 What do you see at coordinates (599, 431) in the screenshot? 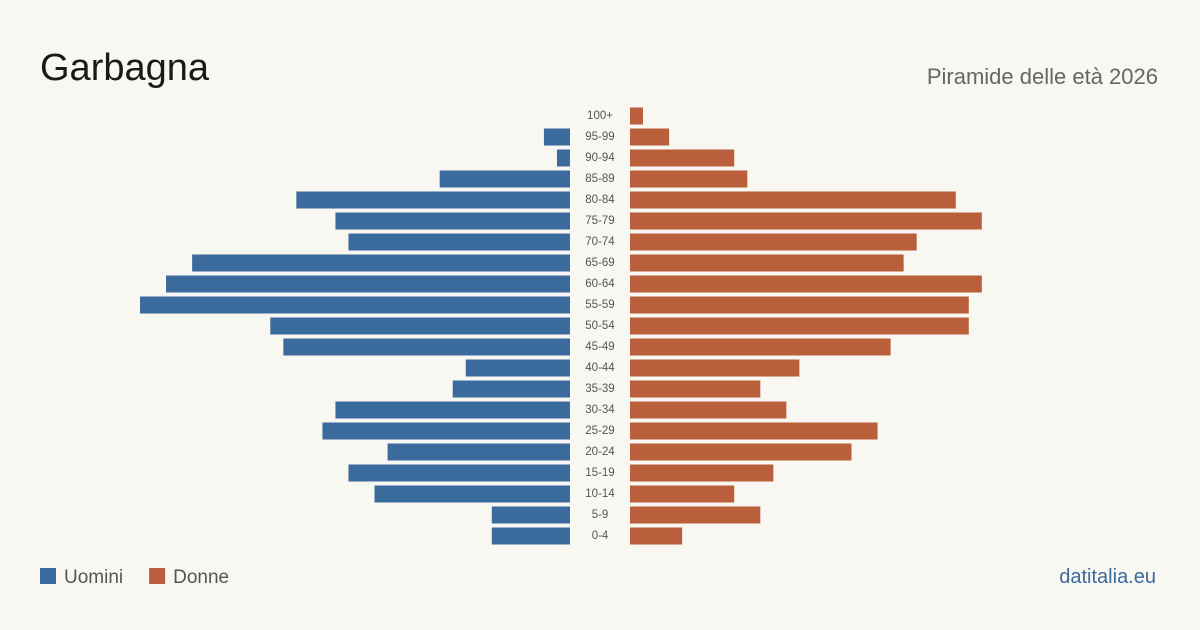
I see `age-label: 25-29` at bounding box center [599, 431].